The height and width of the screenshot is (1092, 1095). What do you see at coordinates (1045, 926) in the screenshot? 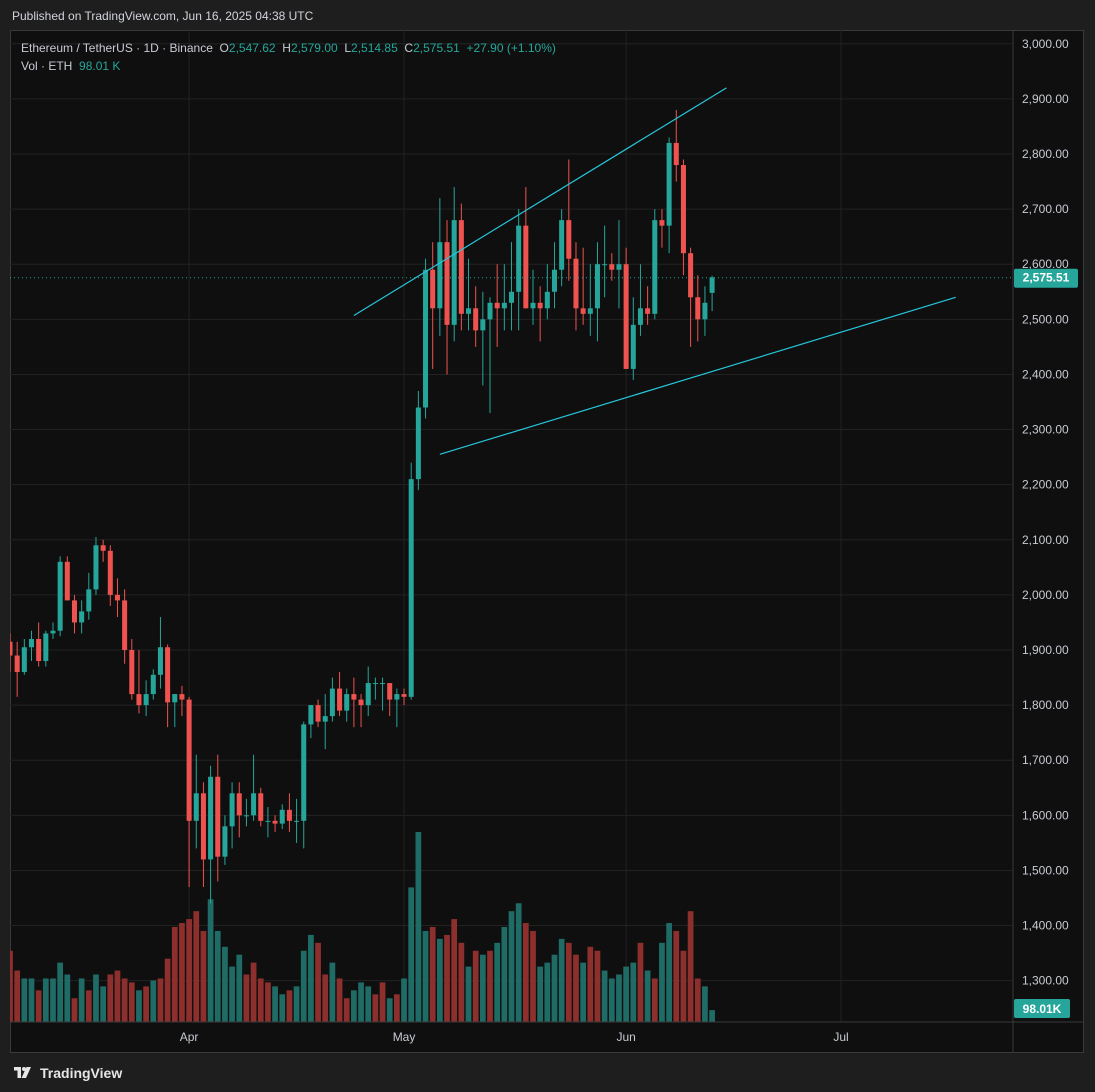
I see `price-tick-label: 1,400.00` at bounding box center [1045, 926].